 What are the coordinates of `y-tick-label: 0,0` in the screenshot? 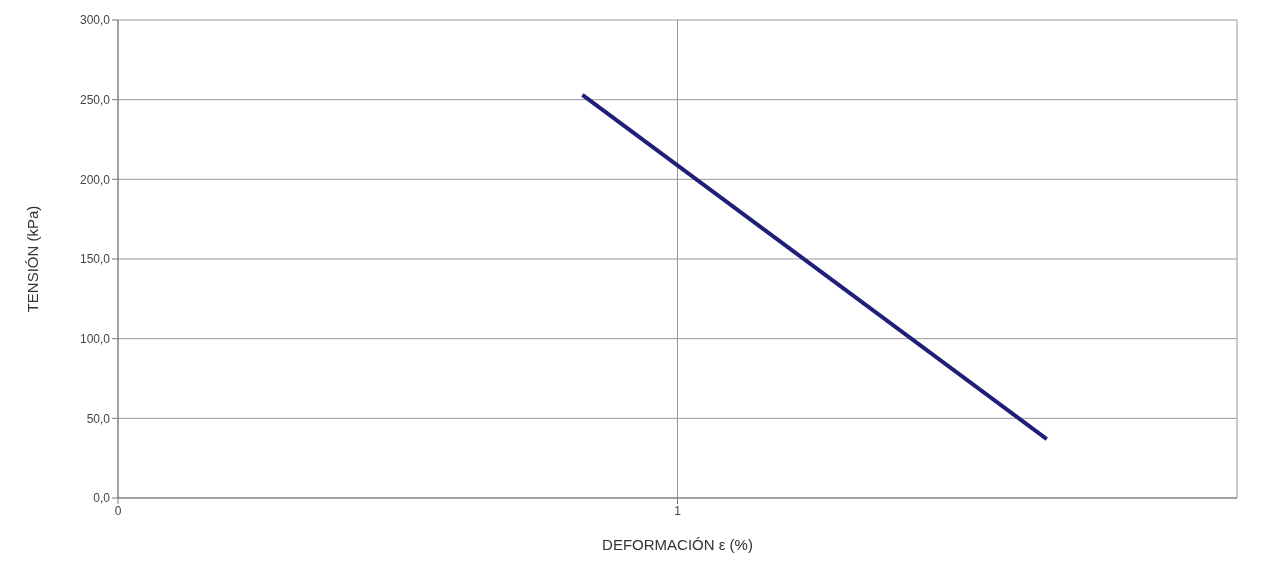 It's located at (102, 498).